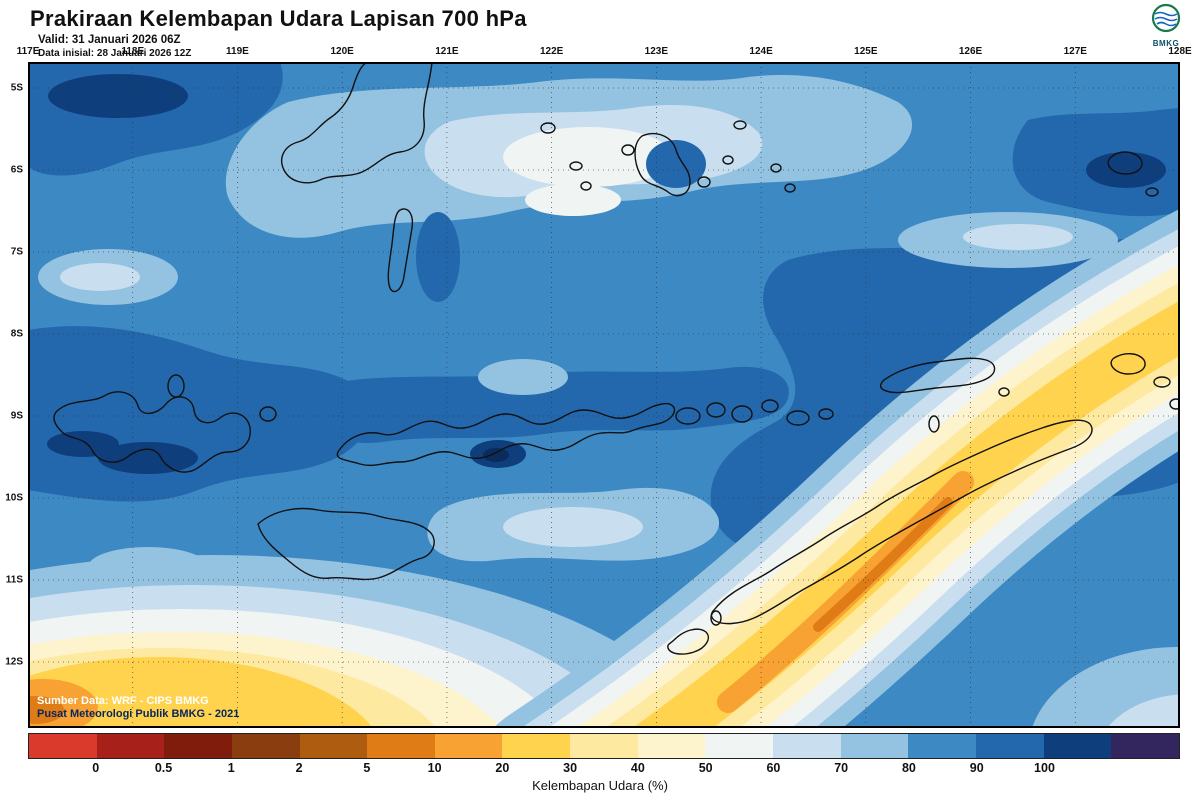  I want to click on lon-label: 123E, so click(656, 51).